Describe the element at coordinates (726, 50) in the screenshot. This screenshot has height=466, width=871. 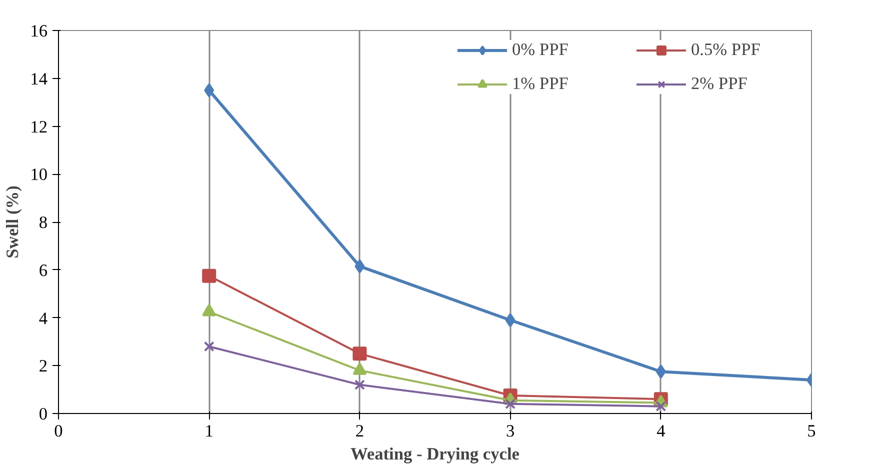
I see `legend-label: 0.5% PPF` at that location.